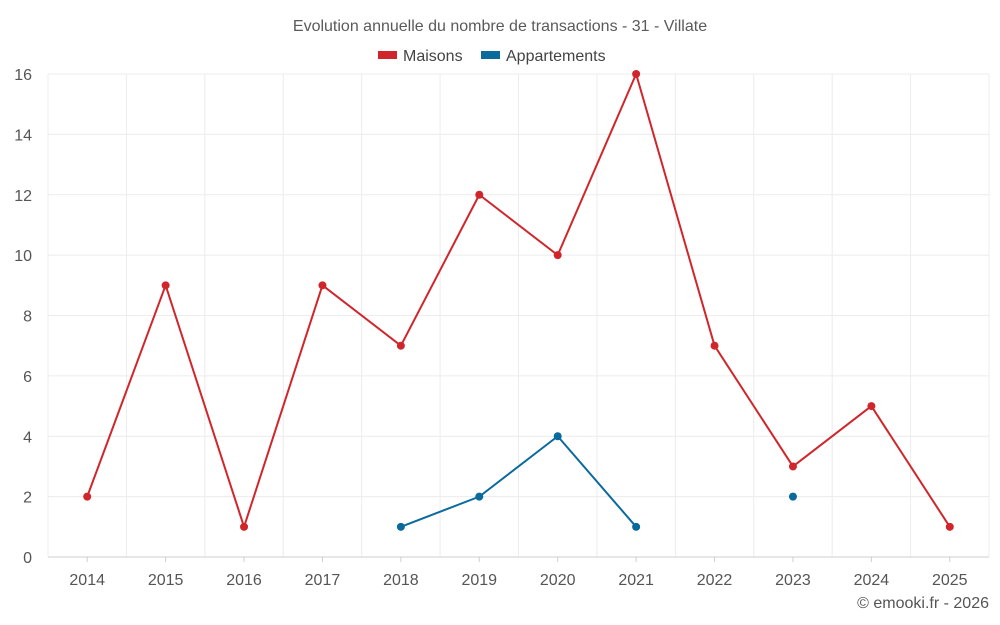  I want to click on credit-text: © emooki.fr - 2026, so click(923, 603).